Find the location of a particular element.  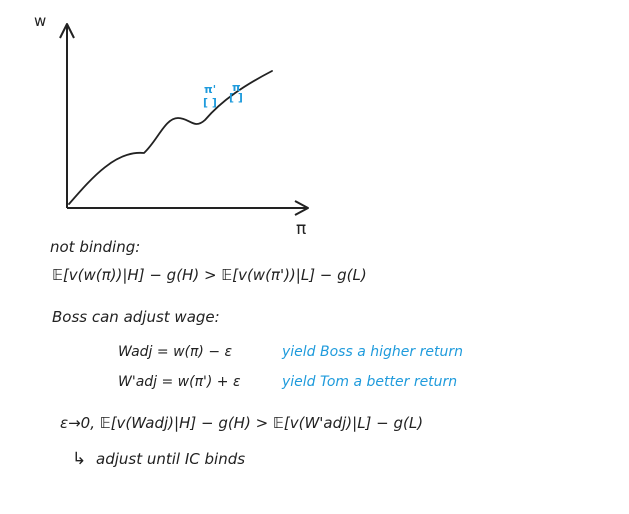

y-axis-label: w is located at coordinates (40, 21).